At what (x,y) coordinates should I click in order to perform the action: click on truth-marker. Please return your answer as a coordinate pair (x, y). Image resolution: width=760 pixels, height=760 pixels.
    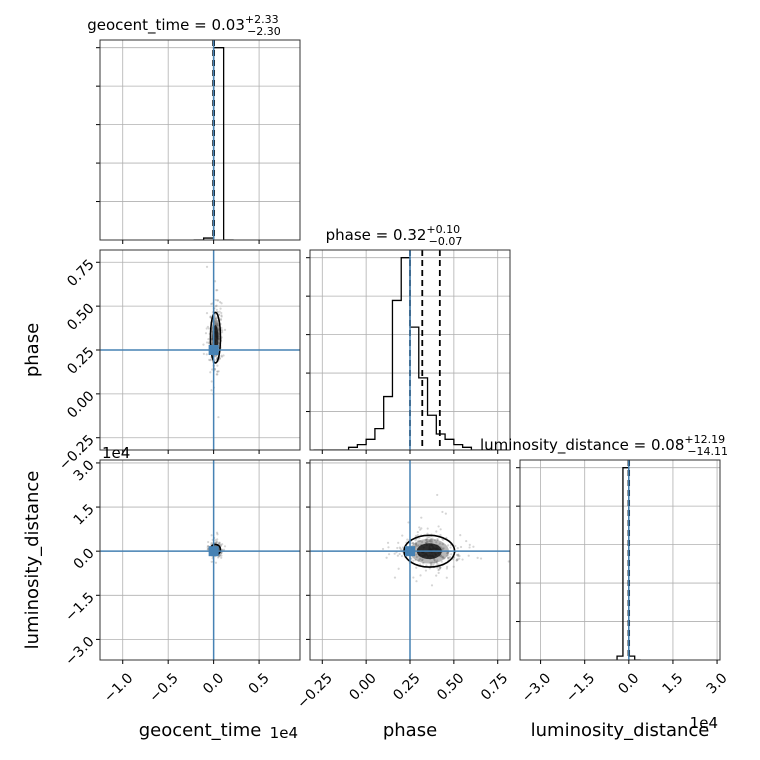
    Looking at the image, I should click on (410, 551).